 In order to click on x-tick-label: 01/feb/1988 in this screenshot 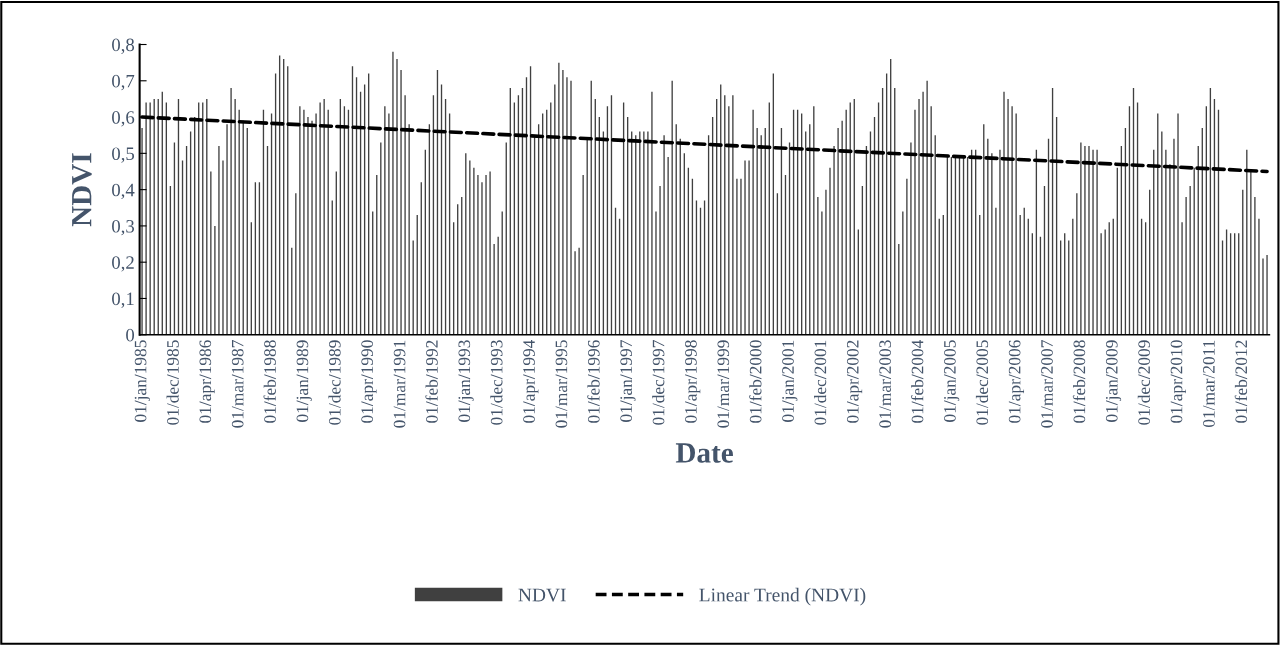, I will do `click(269, 381)`.